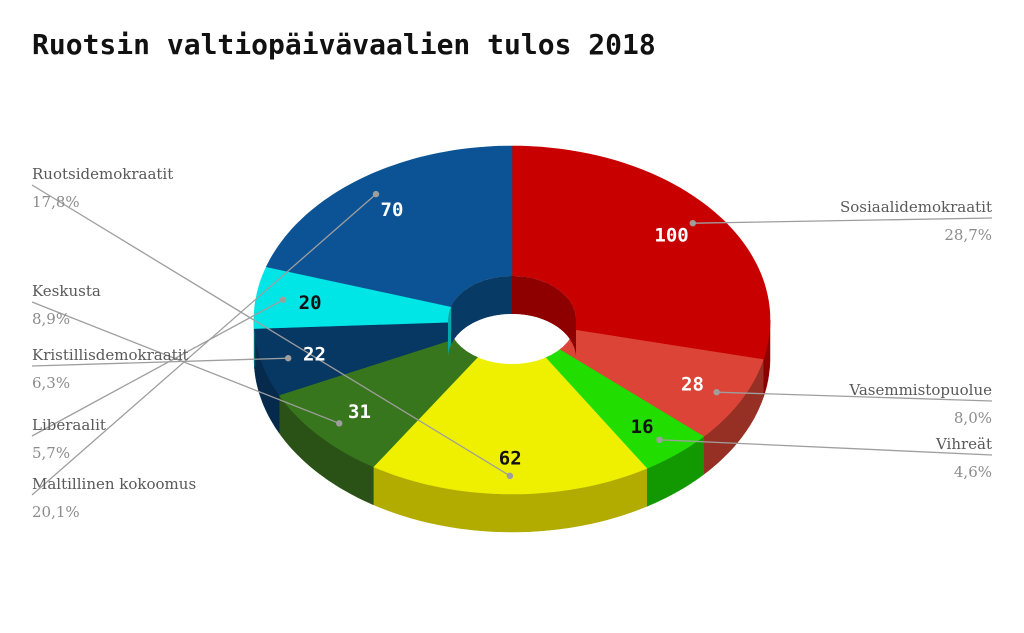  What do you see at coordinates (659, 439) in the screenshot?
I see `leader-dot-vihre-t` at bounding box center [659, 439].